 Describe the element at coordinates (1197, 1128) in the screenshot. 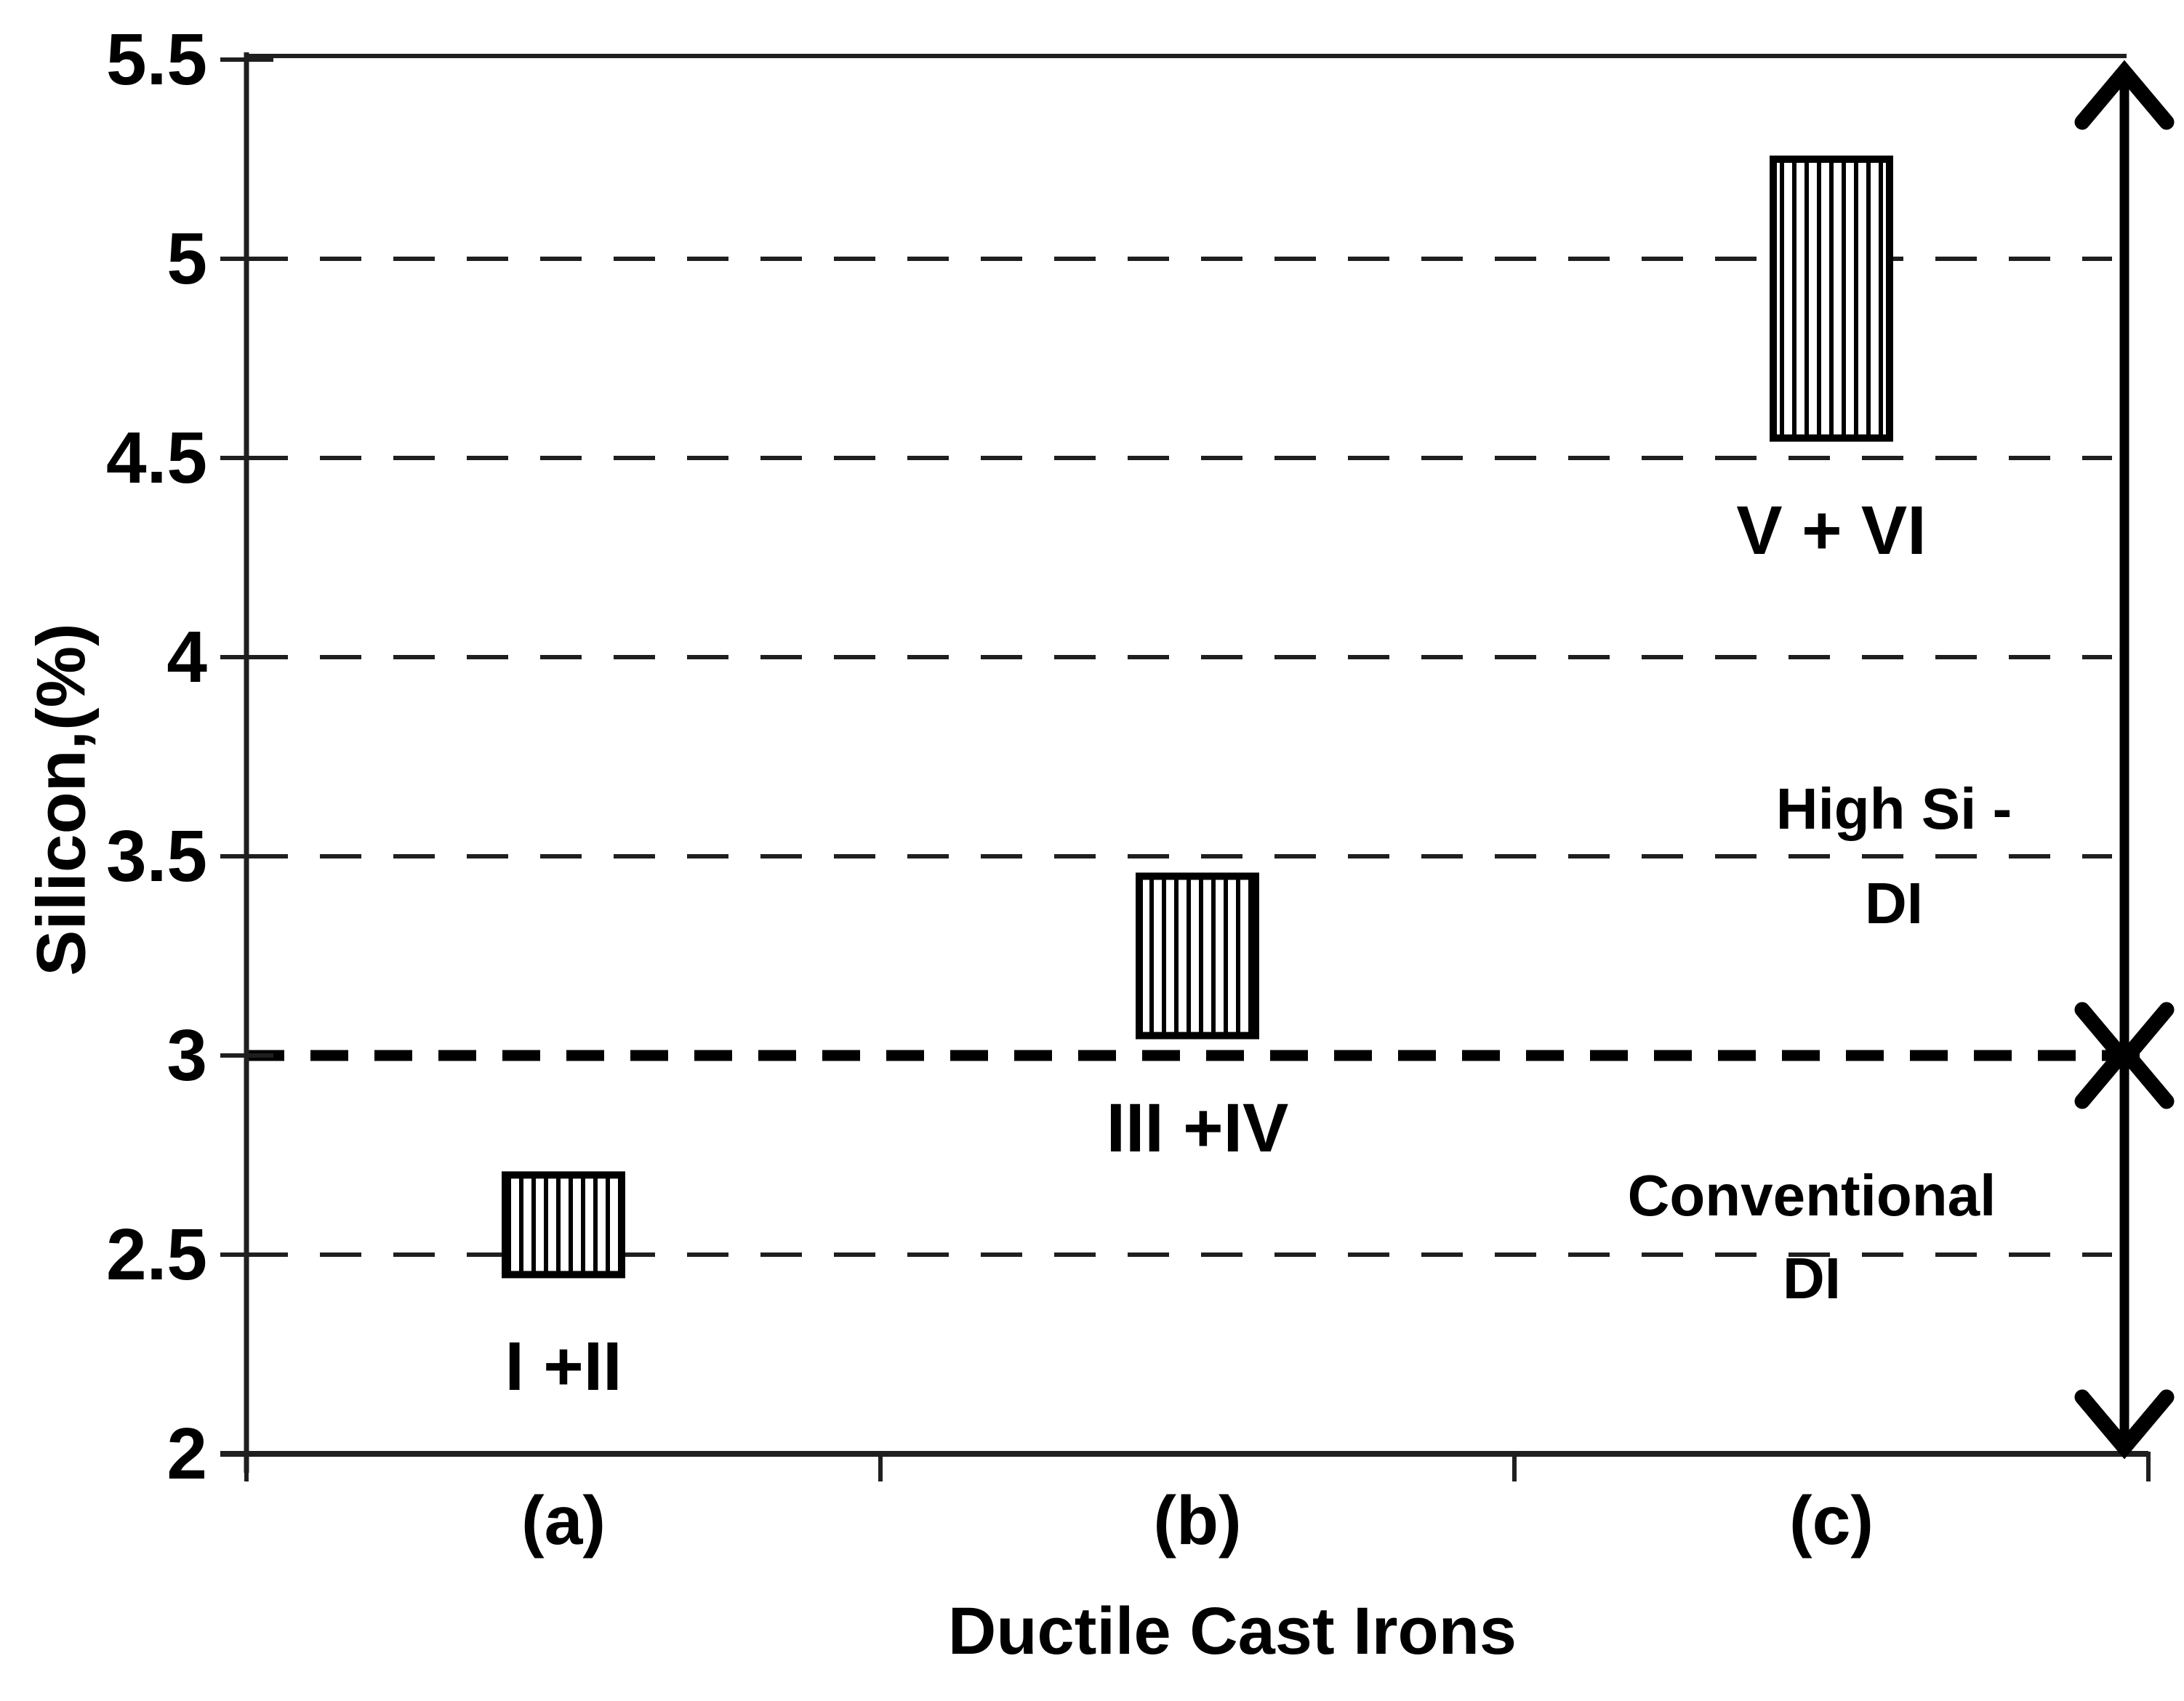

I see `bar-label: III +IV` at that location.